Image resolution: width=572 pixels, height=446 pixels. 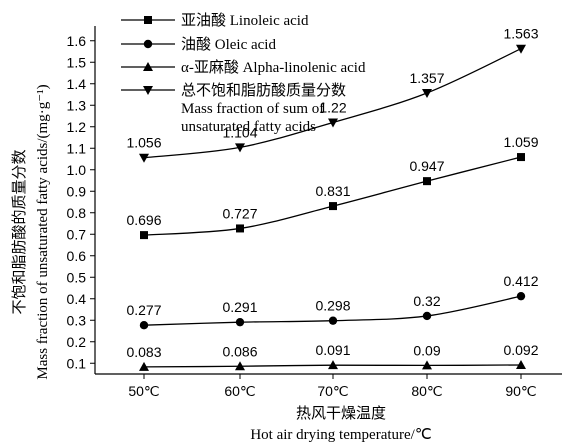 I want to click on y-tick-label: 0.6, so click(x=77, y=256).